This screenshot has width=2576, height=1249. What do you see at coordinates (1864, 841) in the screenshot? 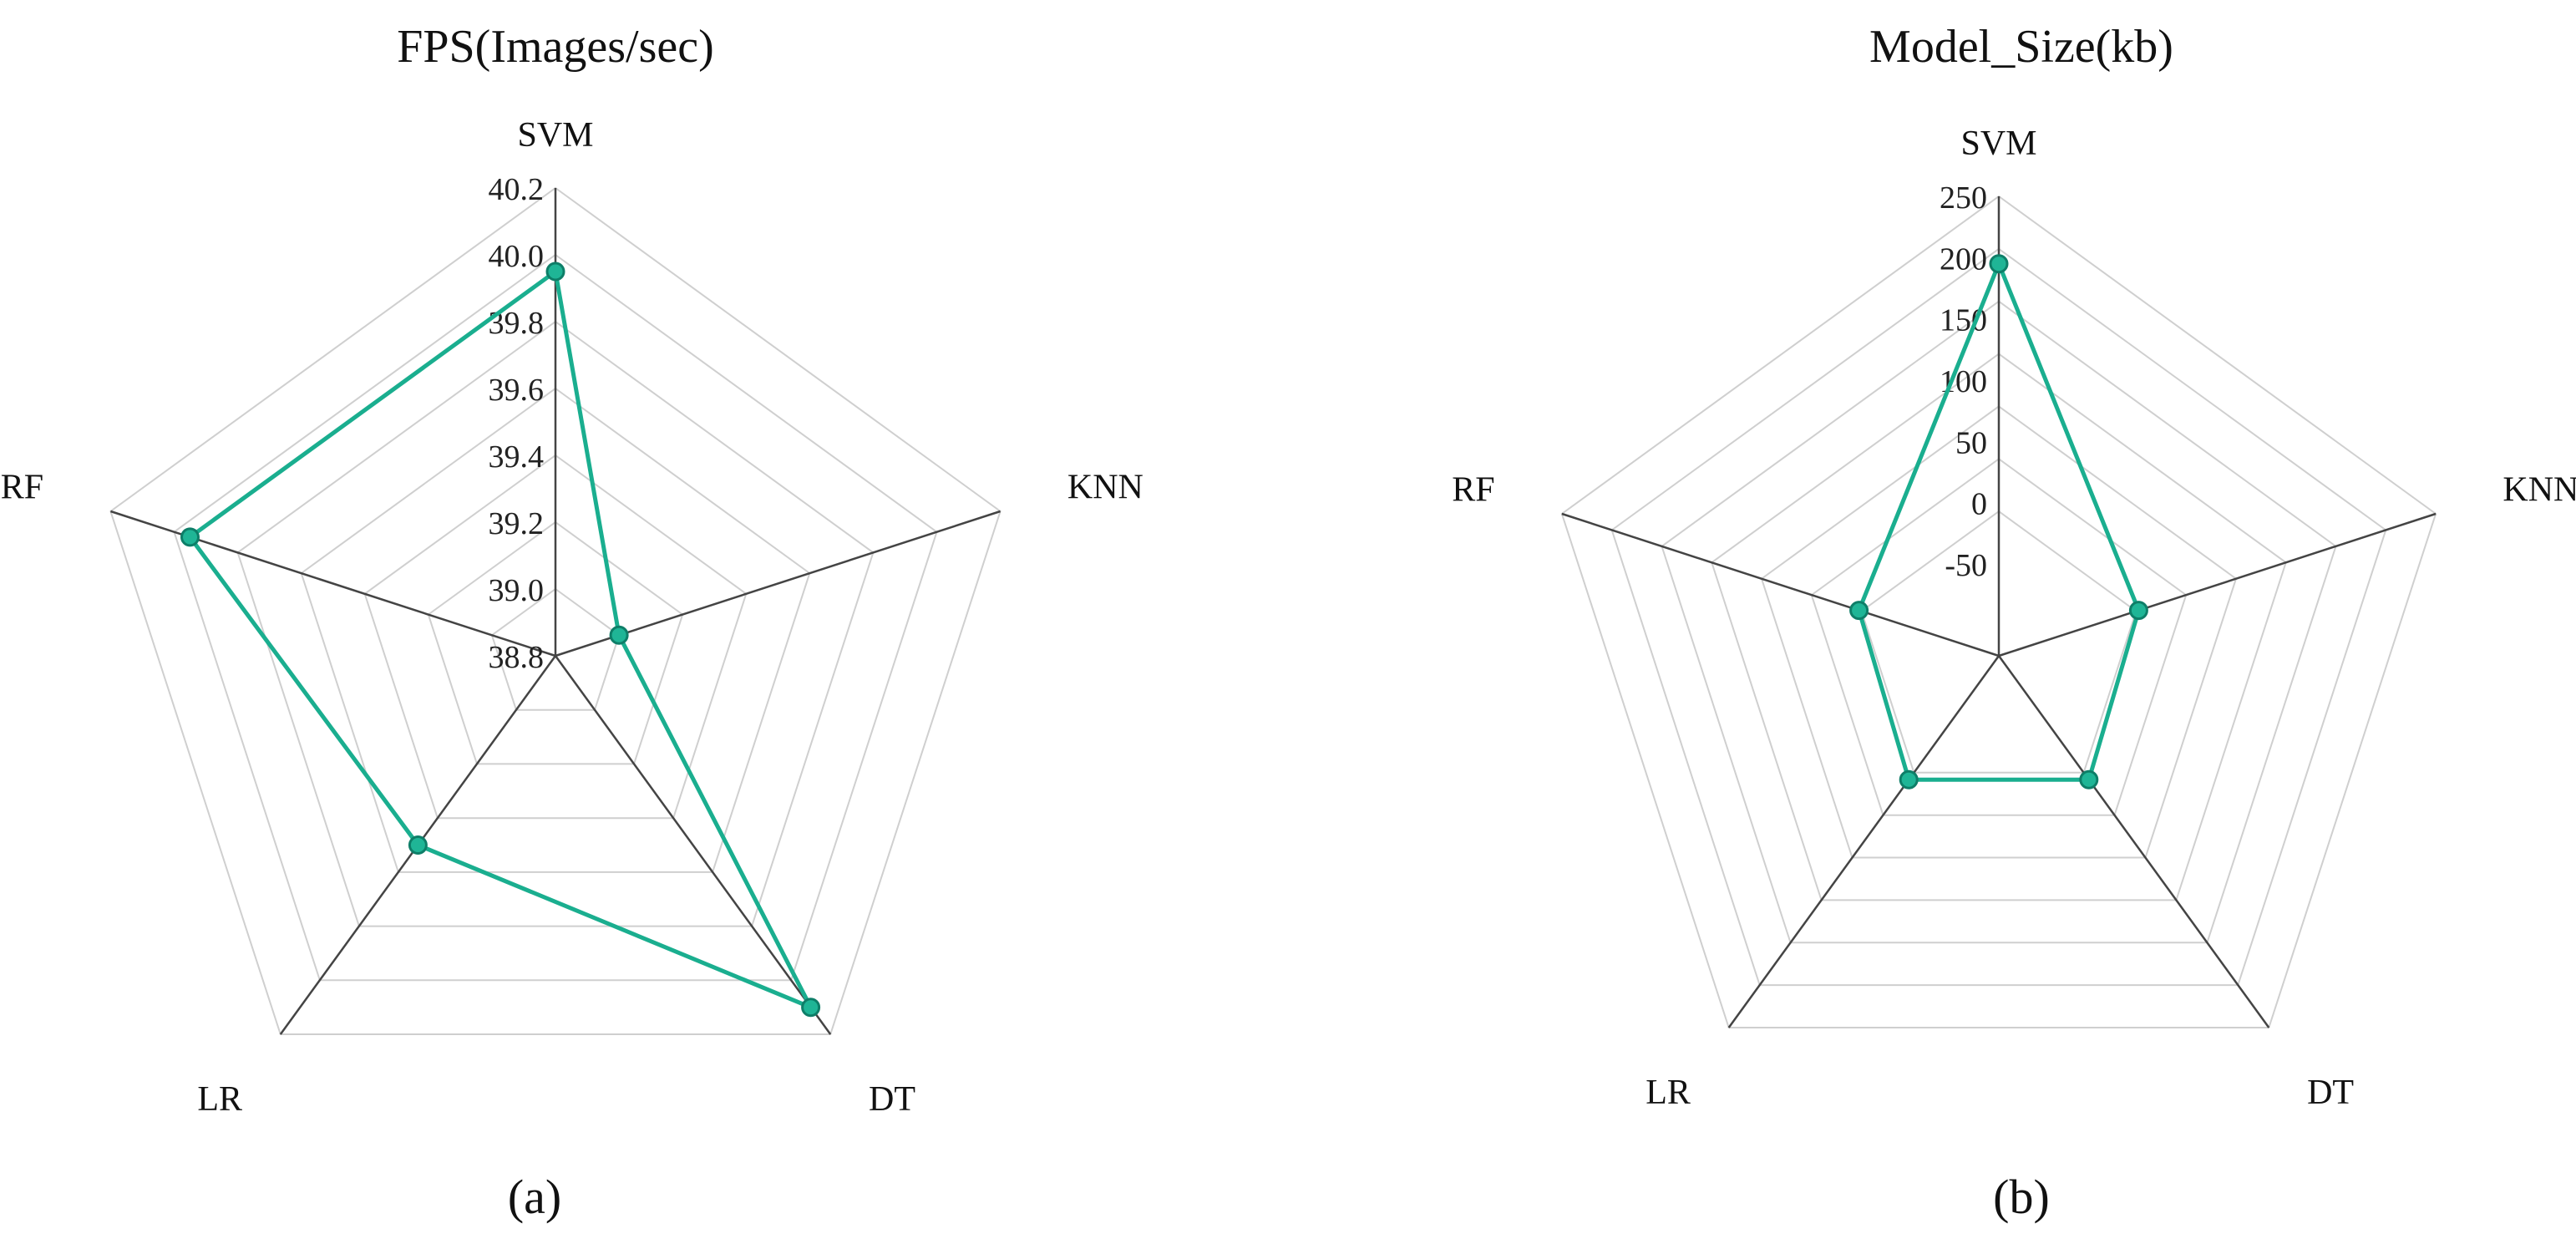
I see `model-size-axis-lr` at bounding box center [1864, 841].